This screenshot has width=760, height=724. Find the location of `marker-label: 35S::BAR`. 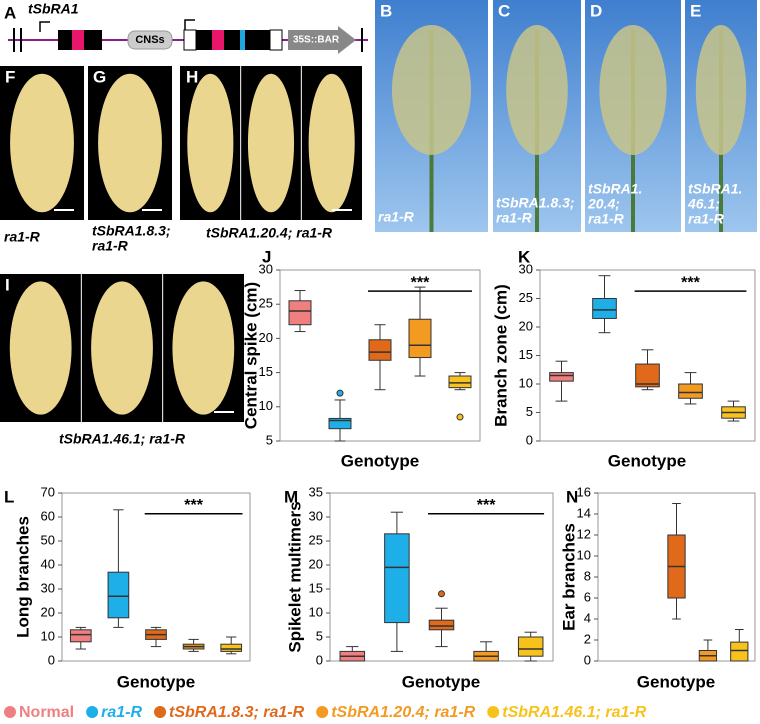

marker-label: 35S::BAR is located at coordinates (316, 40).